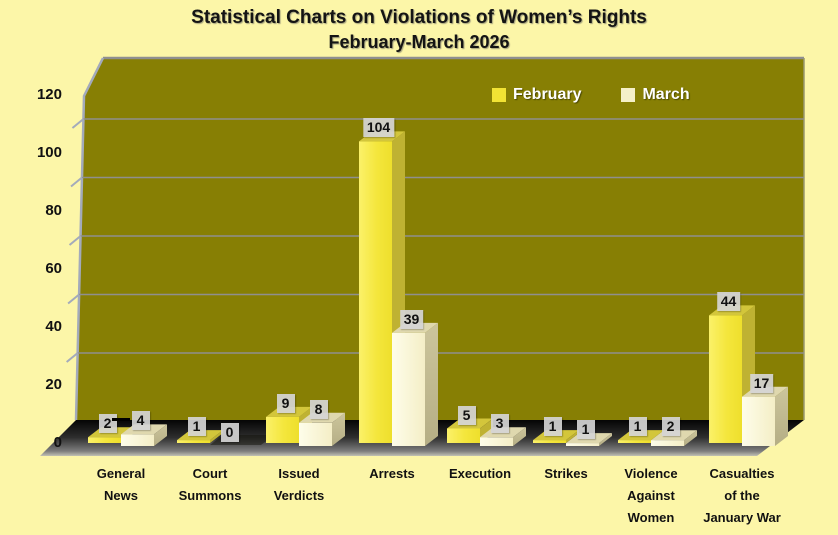  What do you see at coordinates (210, 485) in the screenshot?
I see `x-axis-label-2: Court Summons` at bounding box center [210, 485].